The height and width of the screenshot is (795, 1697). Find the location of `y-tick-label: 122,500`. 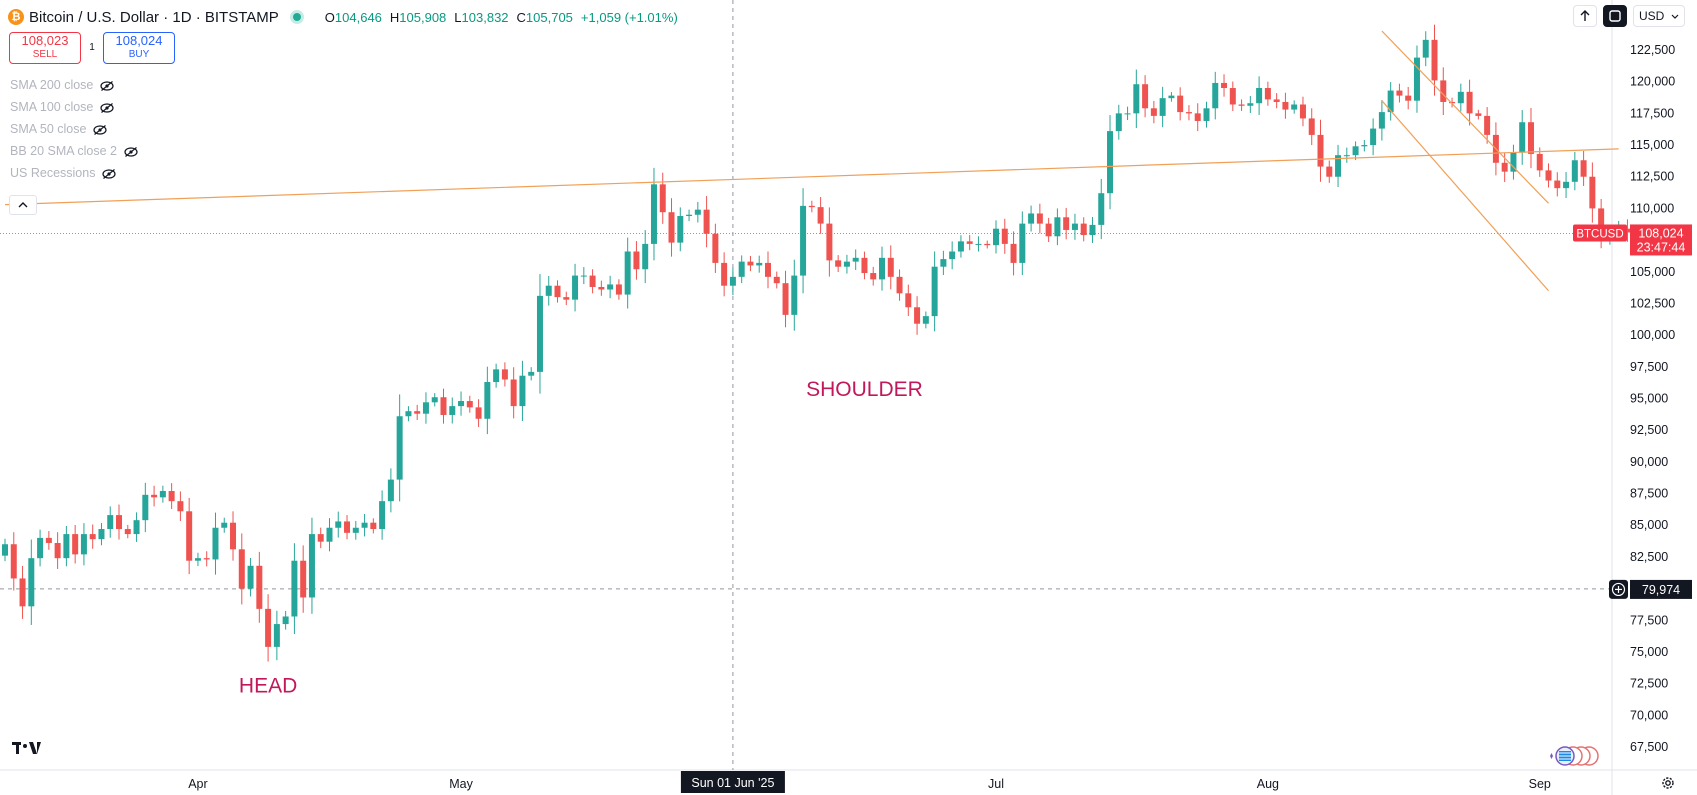

y-tick-label: 122,500 is located at coordinates (1652, 50).